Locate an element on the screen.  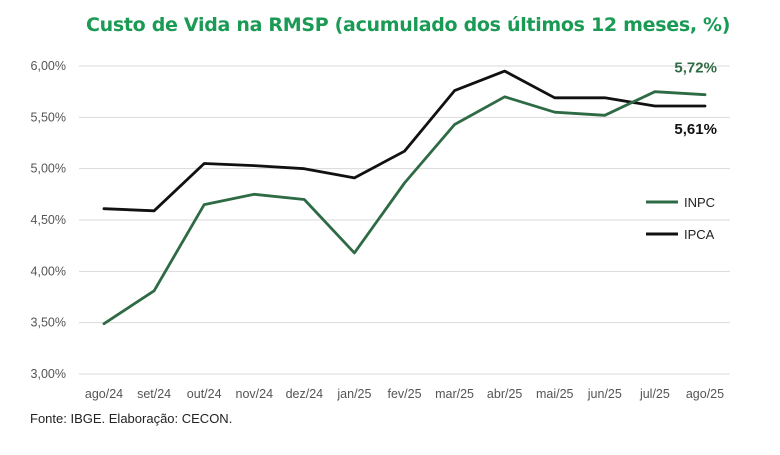
x-tick-label: set/24 is located at coordinates (154, 394).